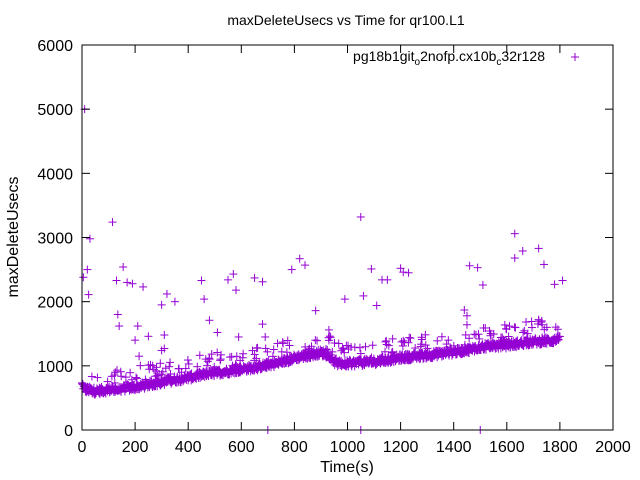  Describe the element at coordinates (55, 46) in the screenshot. I see `y-tick-label: 6000` at that location.